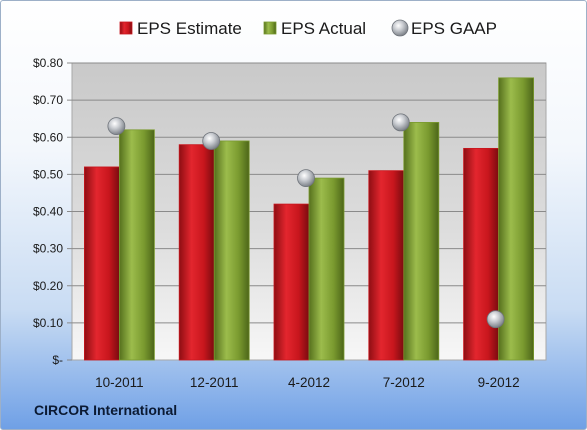 Image resolution: width=587 pixels, height=430 pixels. What do you see at coordinates (48, 137) in the screenshot?
I see `y-tick-label: $0.60` at bounding box center [48, 137].